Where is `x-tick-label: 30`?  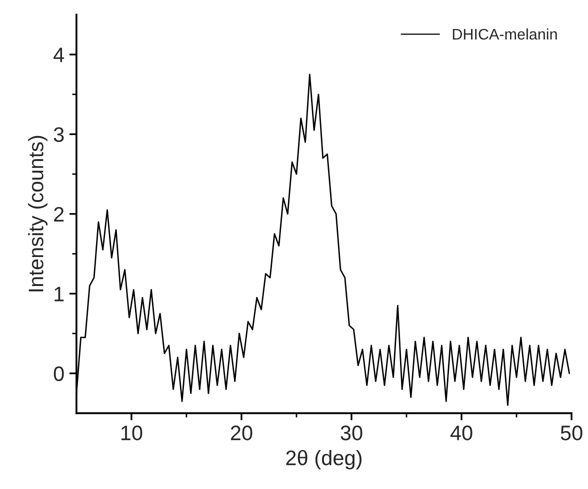 x-tick-label: 30 is located at coordinates (351, 433).